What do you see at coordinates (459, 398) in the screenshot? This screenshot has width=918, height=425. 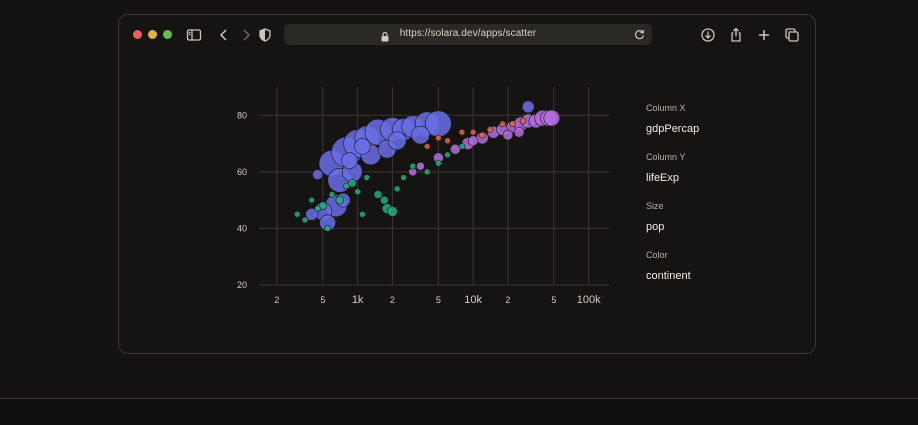 I see `bottom-divider` at bounding box center [459, 398].